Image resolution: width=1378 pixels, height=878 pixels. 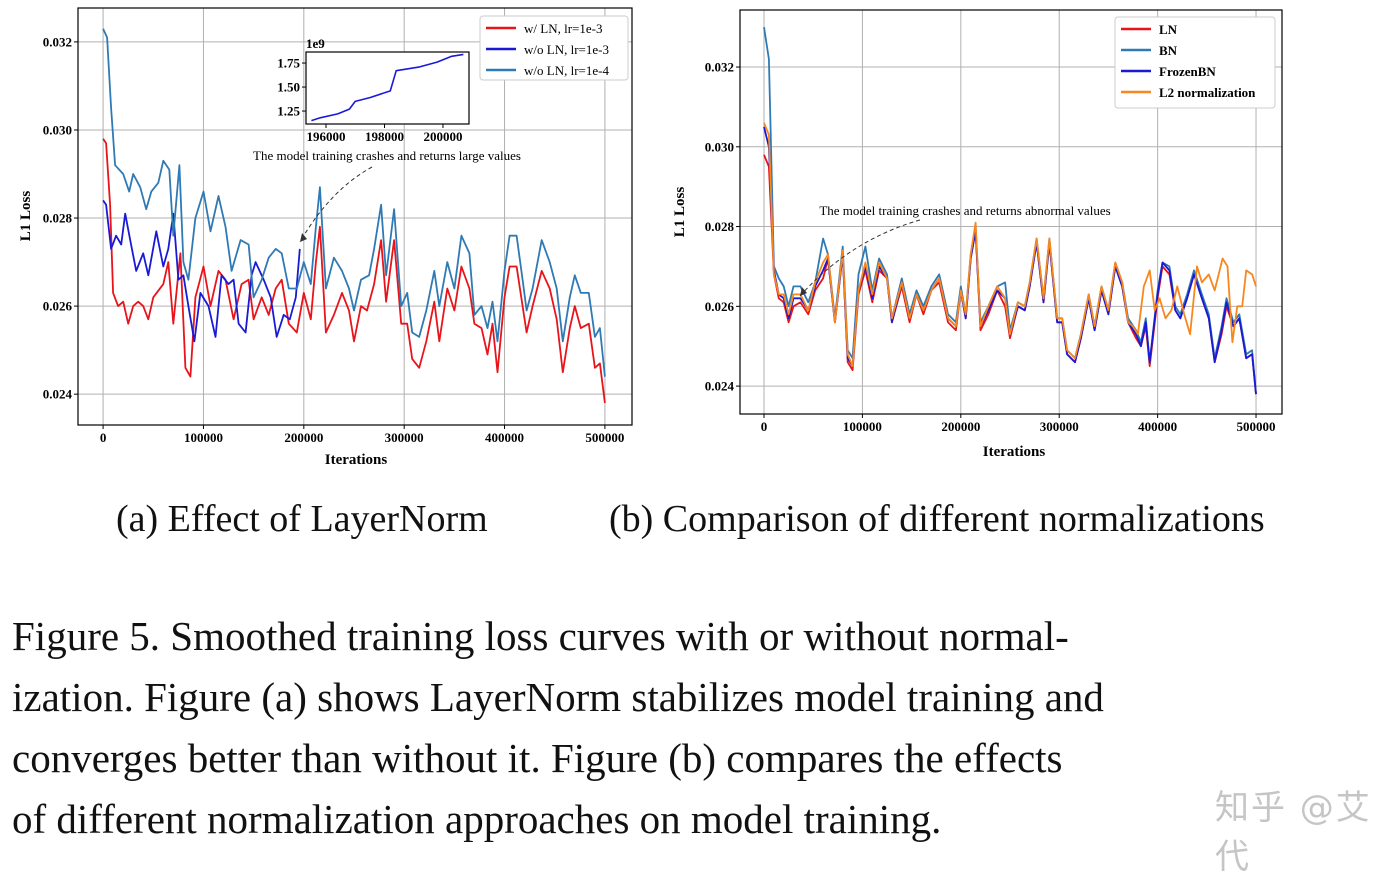 I want to click on y-tick-label: 1.25, so click(x=288, y=111).